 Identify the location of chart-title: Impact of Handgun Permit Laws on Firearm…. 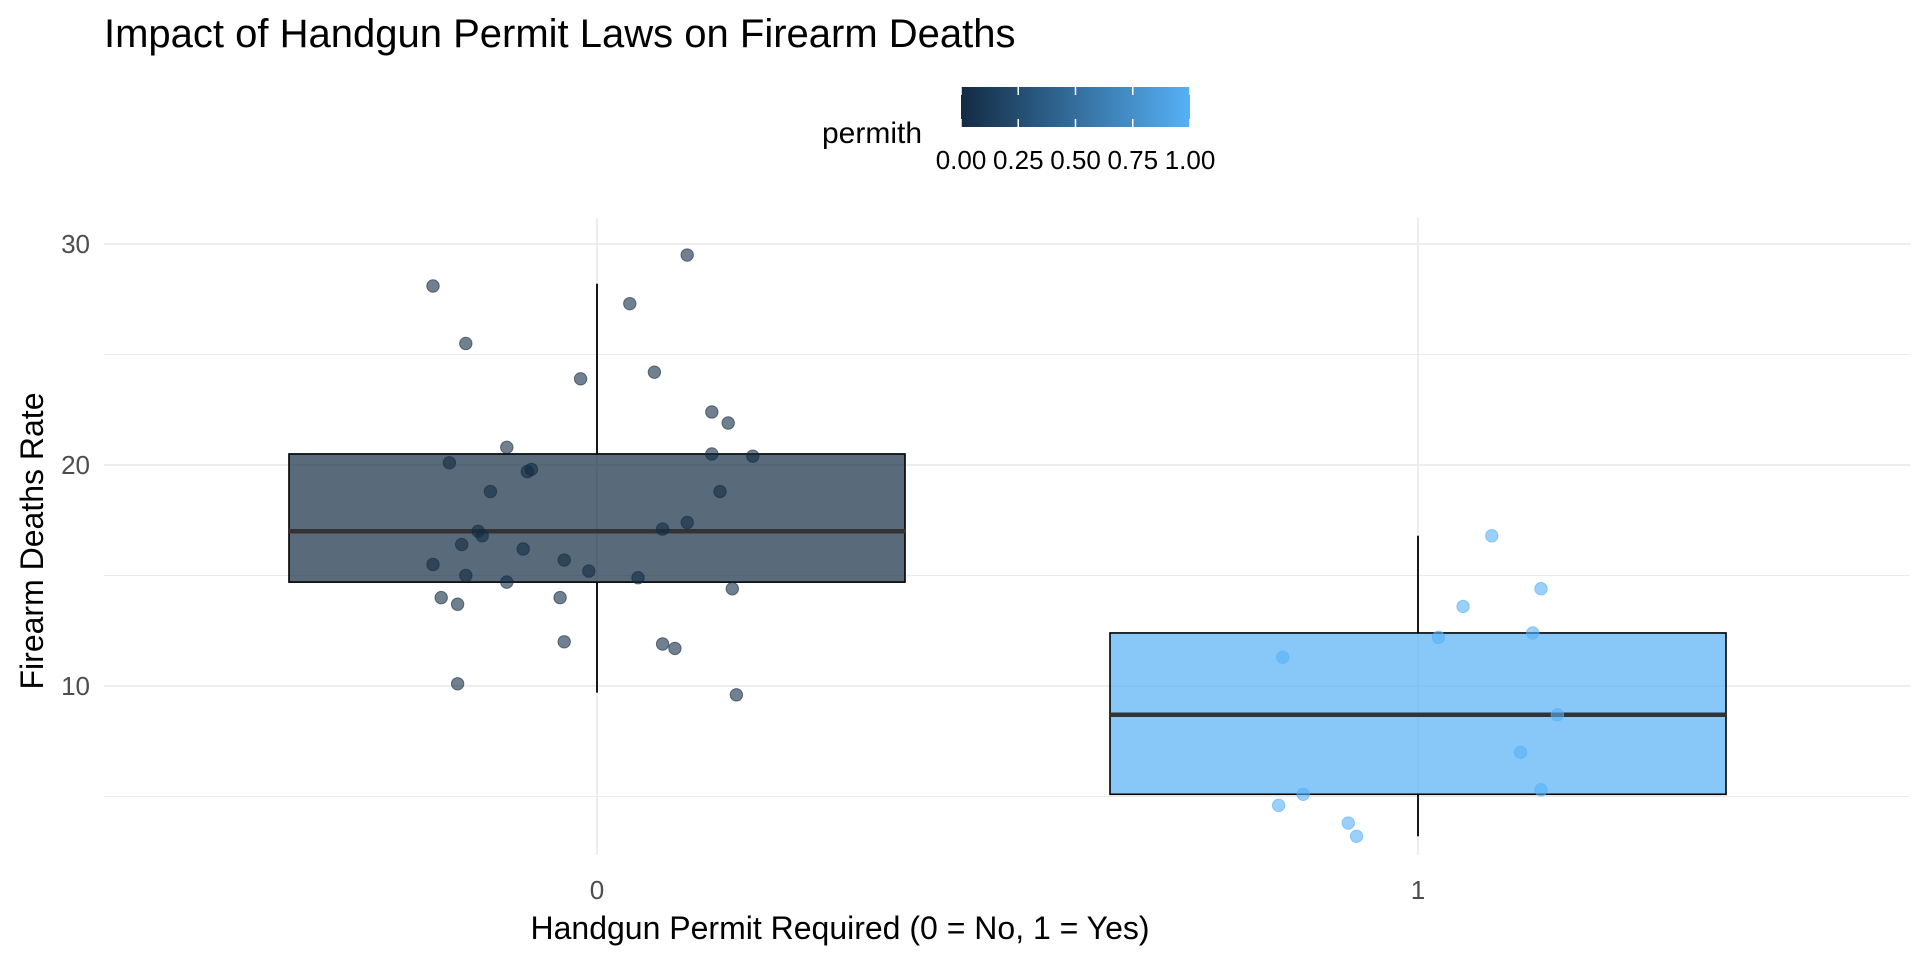
(560, 34).